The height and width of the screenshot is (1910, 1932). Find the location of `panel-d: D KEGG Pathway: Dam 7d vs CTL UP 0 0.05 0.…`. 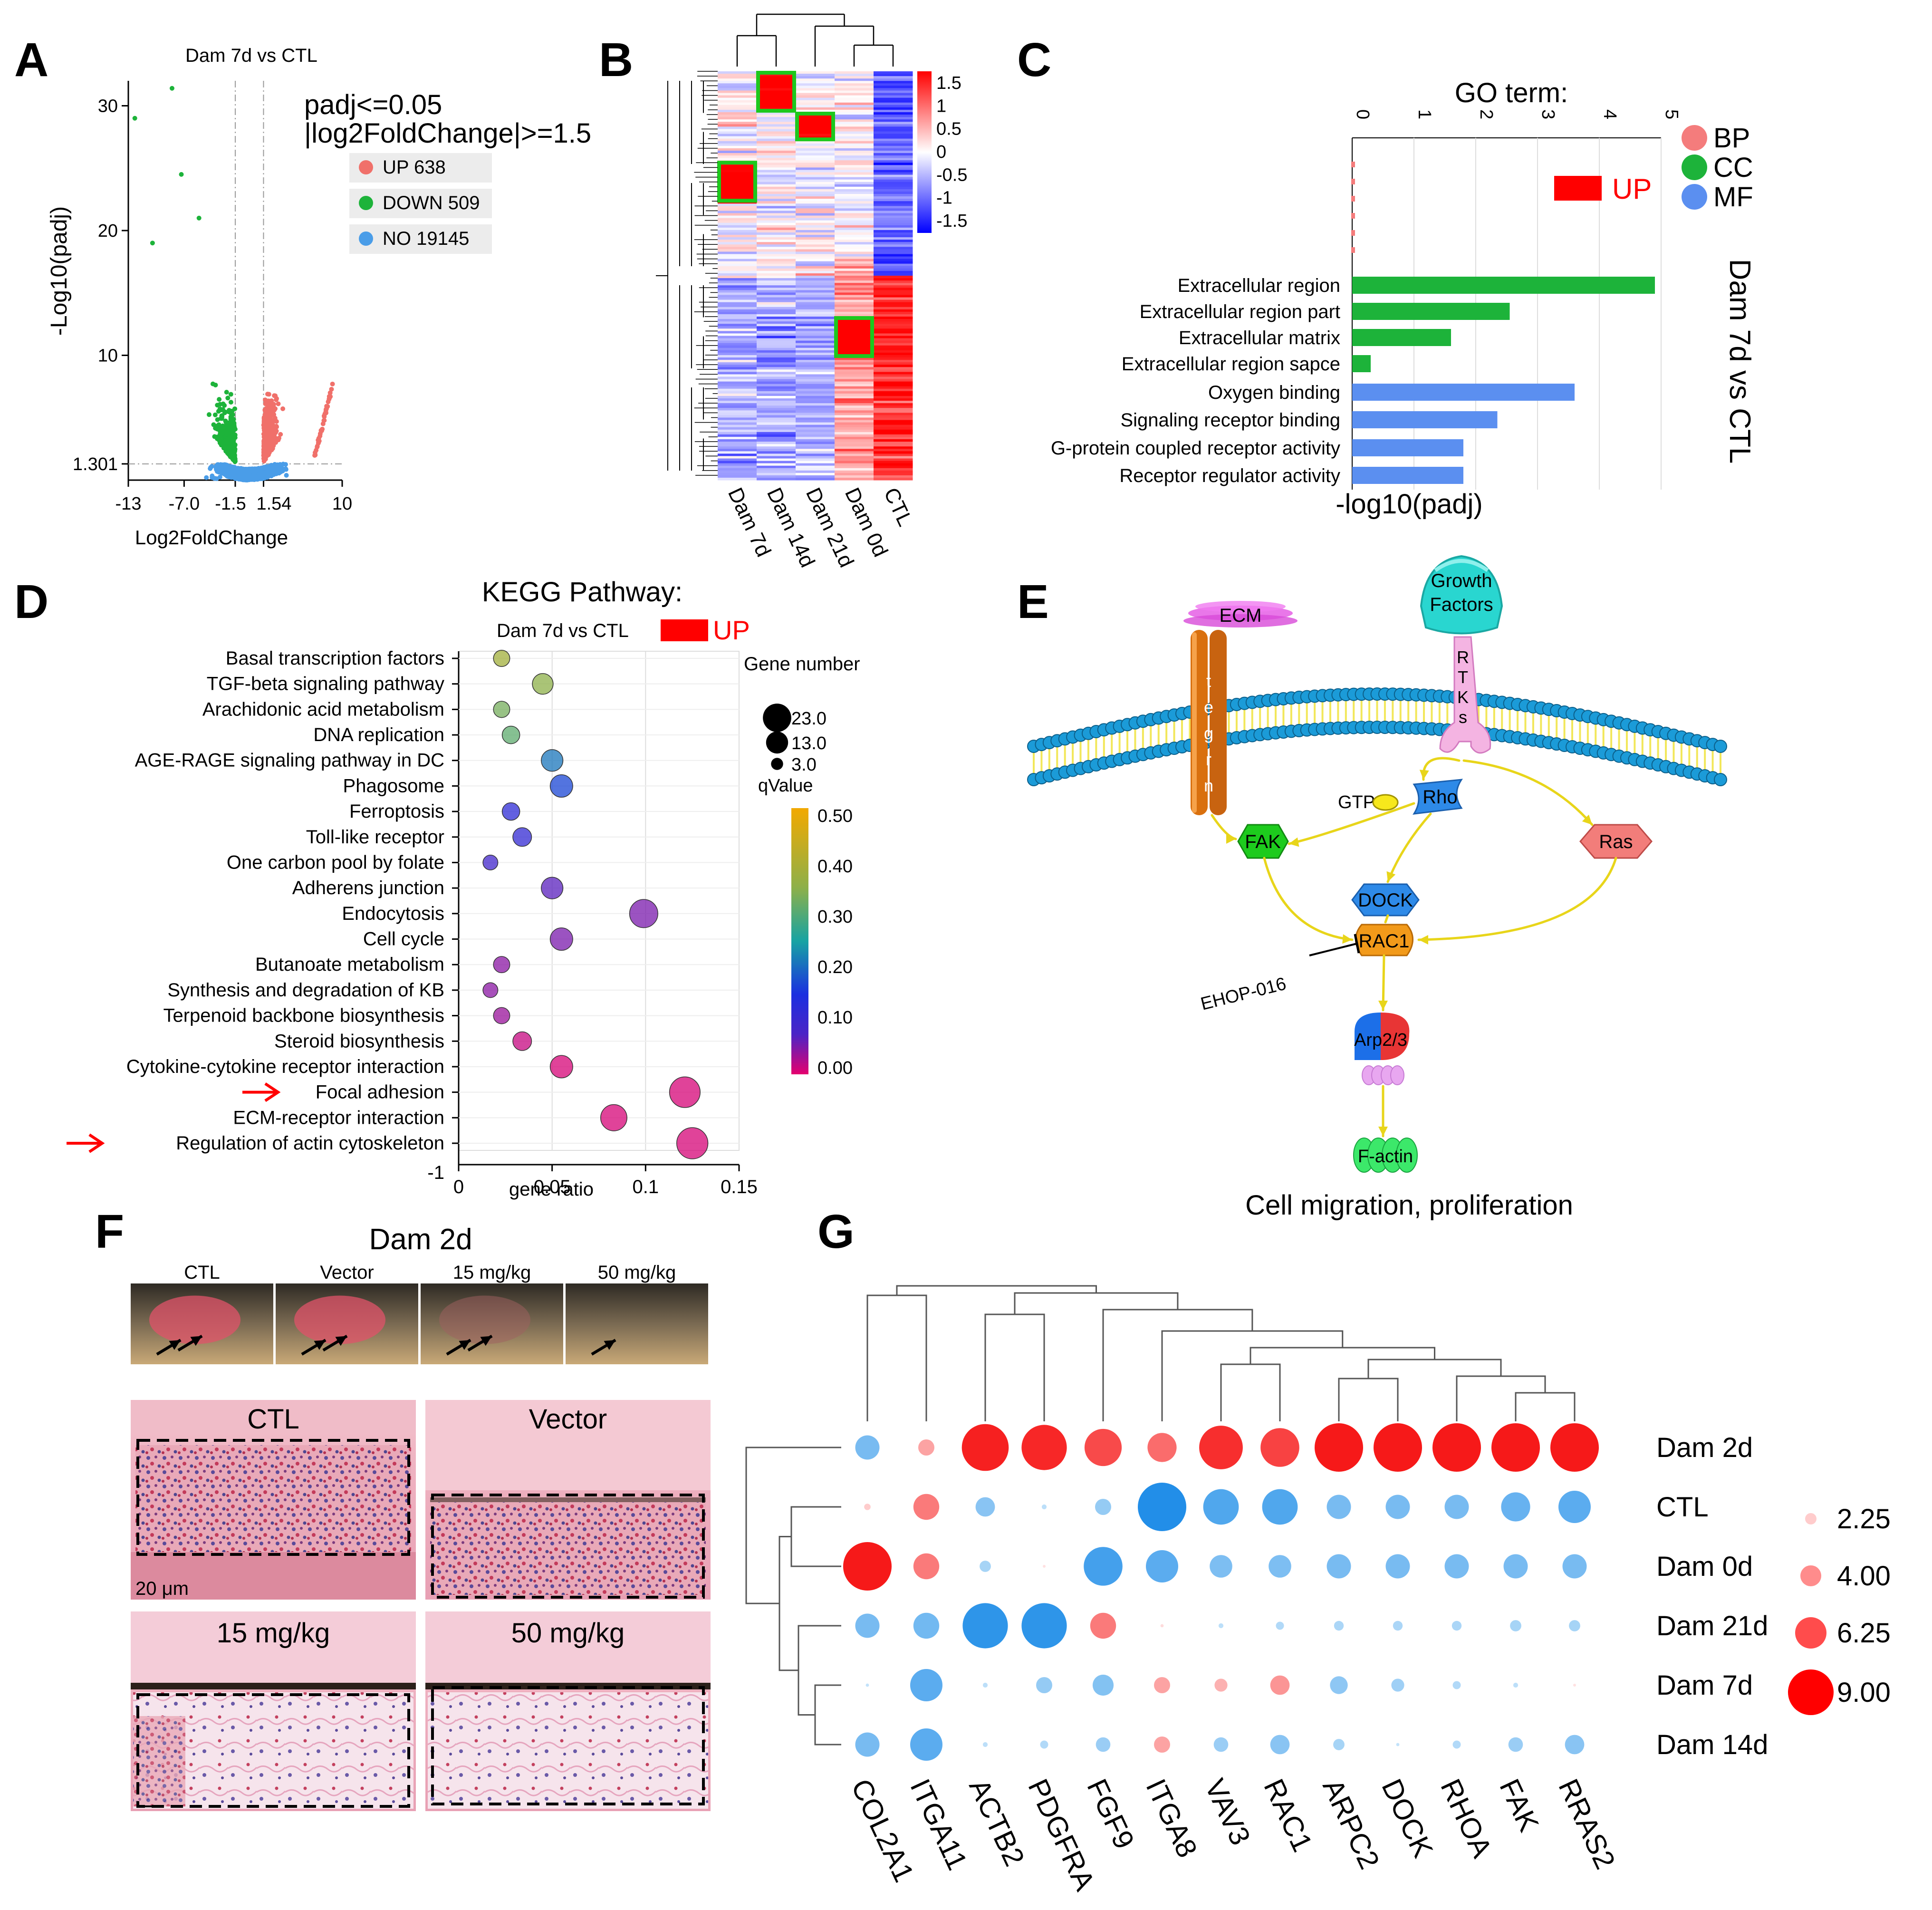

panel-d: D KEGG Pathway: Dam 7d vs CTL UP 0 0.05 0.… is located at coordinates (437, 887).